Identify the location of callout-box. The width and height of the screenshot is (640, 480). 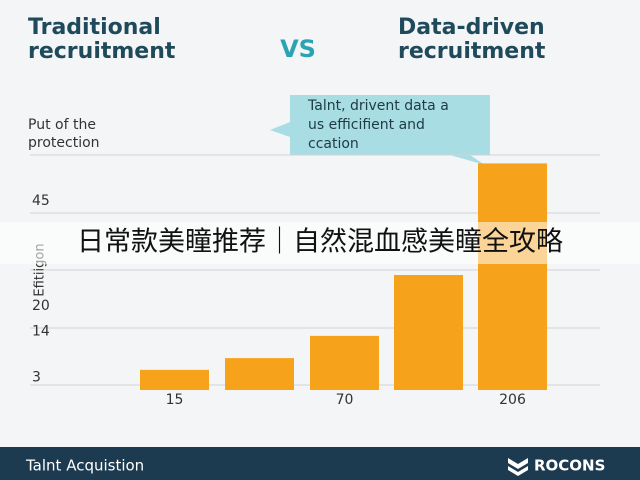
(380, 125).